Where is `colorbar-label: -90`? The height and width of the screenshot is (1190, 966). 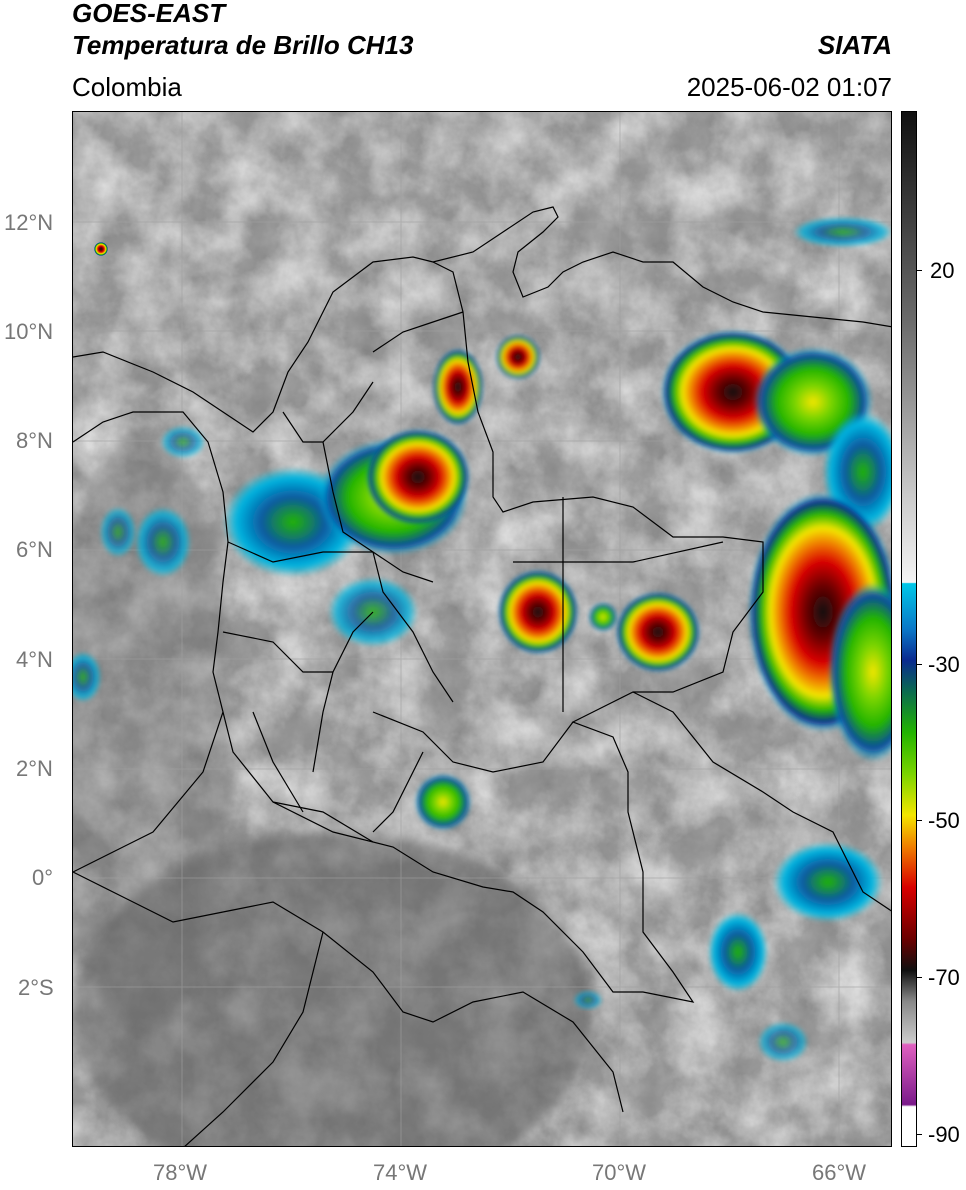 colorbar-label: -90 is located at coordinates (944, 1134).